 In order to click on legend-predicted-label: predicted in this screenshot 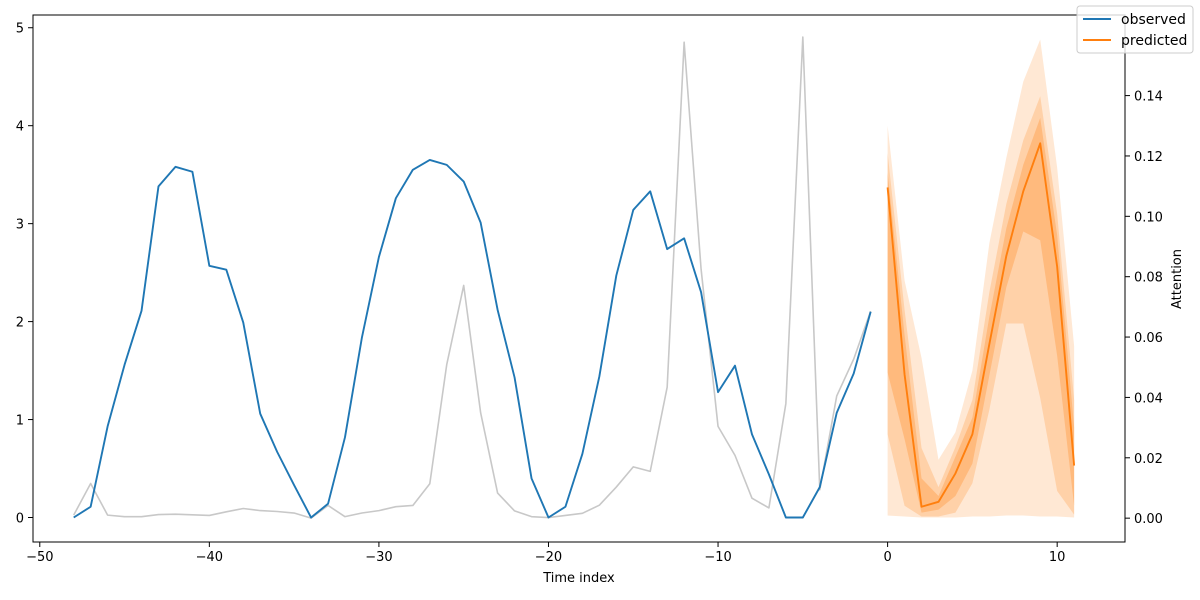, I will do `click(1154, 41)`.